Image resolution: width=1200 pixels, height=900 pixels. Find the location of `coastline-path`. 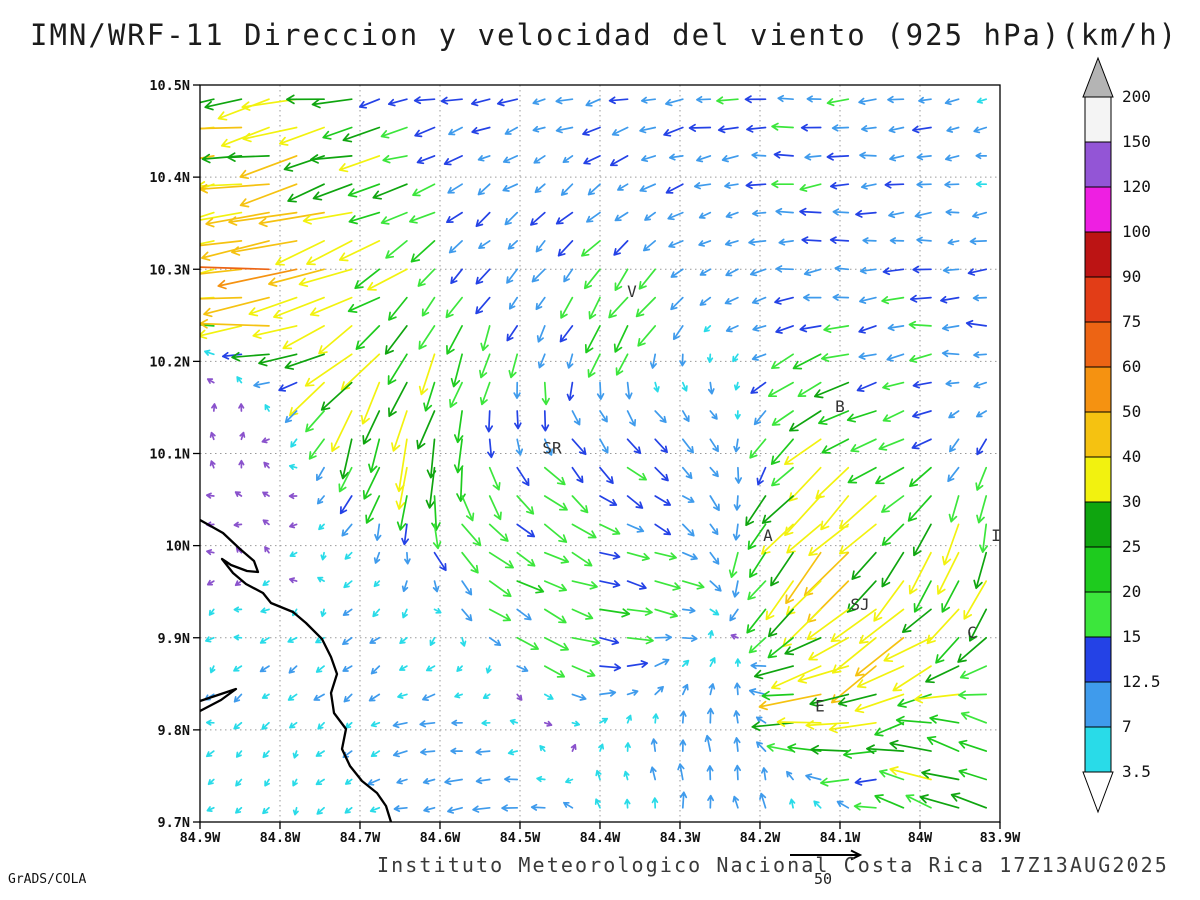

coastline-path is located at coordinates (296, 670).